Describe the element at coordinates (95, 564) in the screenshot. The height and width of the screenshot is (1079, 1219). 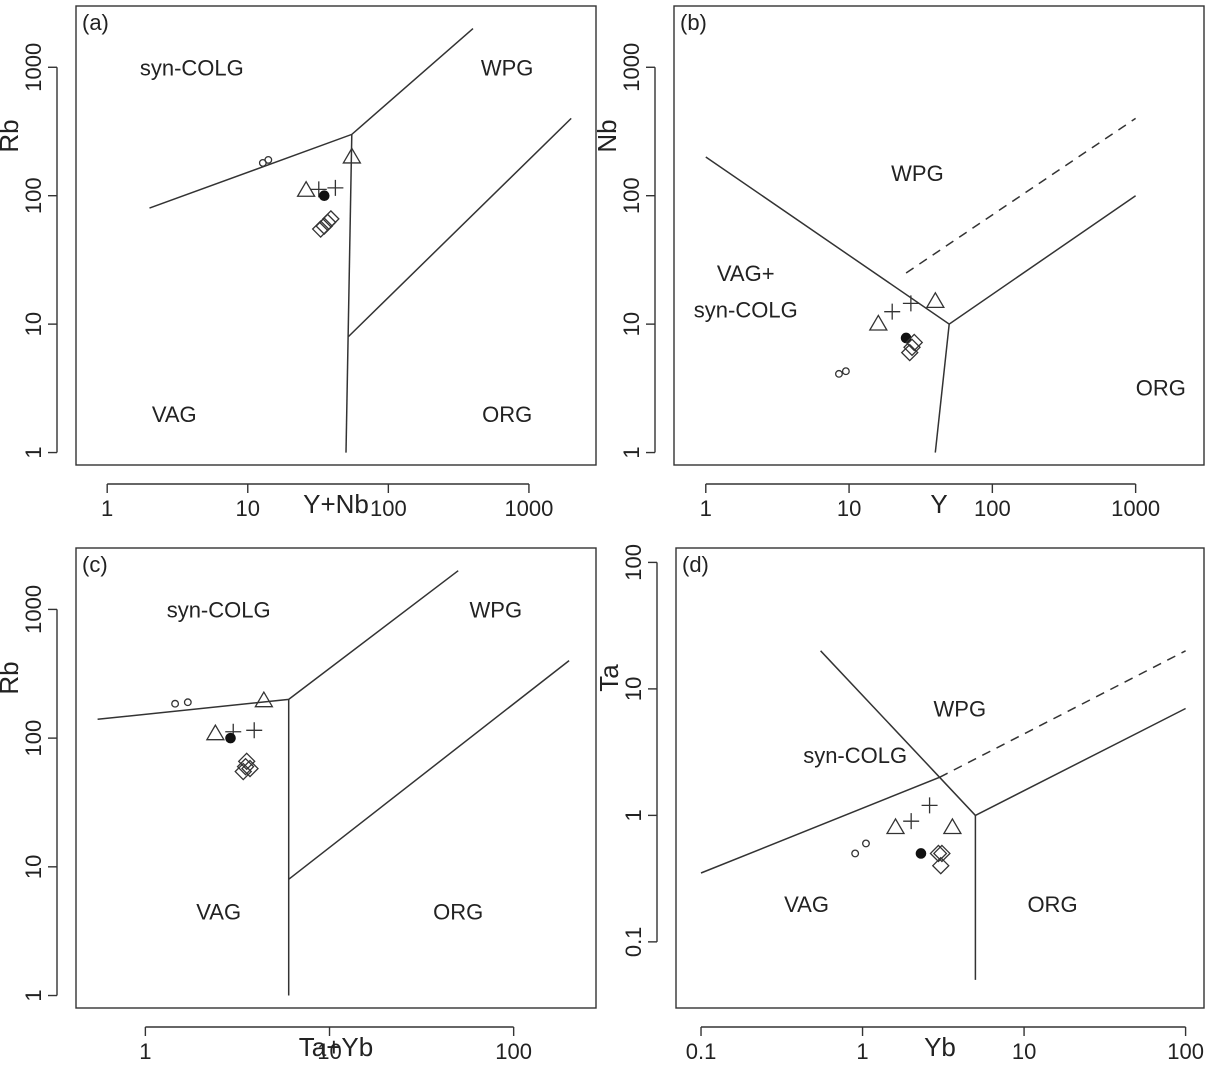
I see `panel-label: (c)` at that location.